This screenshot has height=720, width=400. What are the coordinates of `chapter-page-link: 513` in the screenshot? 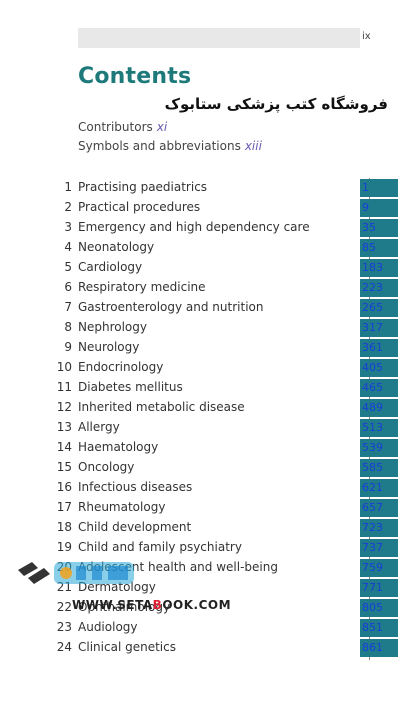 It's located at (379, 428).